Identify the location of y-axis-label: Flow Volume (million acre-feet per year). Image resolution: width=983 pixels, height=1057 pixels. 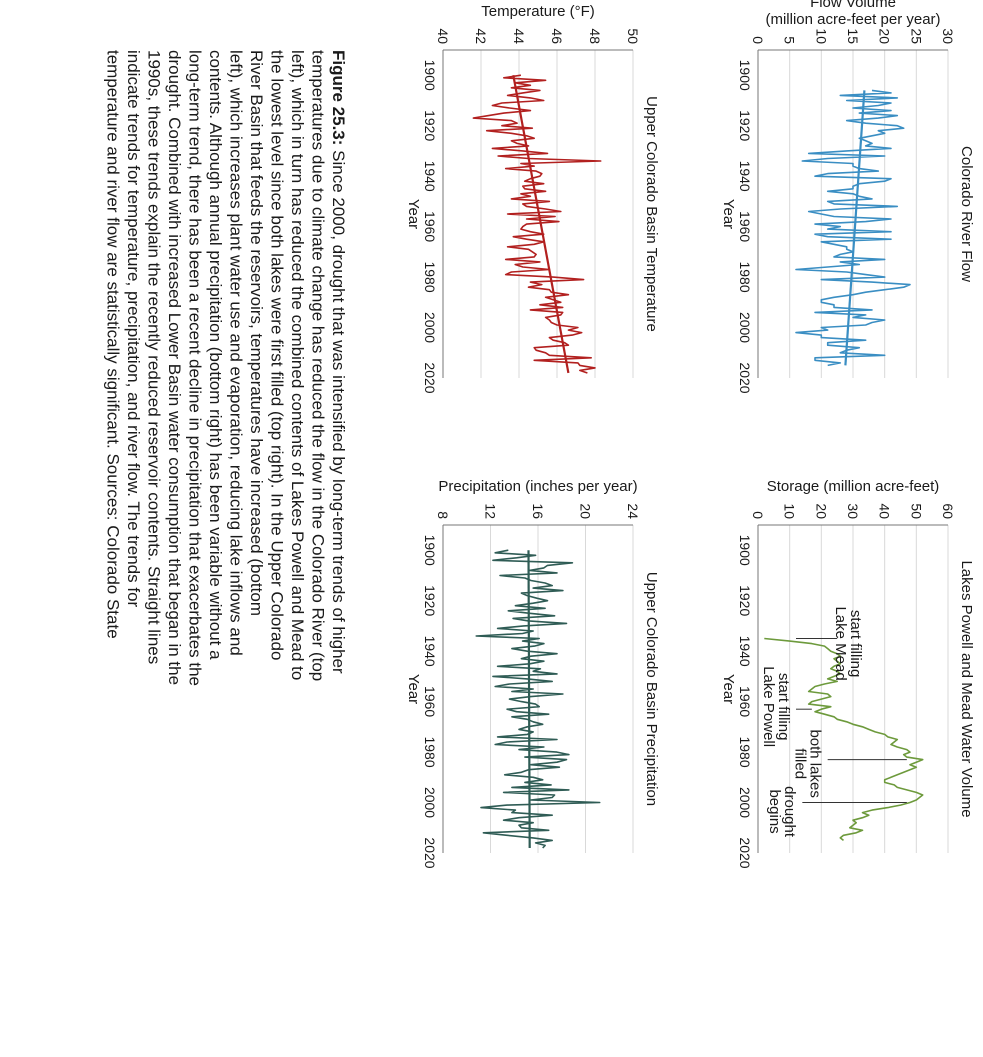
(852, 14).